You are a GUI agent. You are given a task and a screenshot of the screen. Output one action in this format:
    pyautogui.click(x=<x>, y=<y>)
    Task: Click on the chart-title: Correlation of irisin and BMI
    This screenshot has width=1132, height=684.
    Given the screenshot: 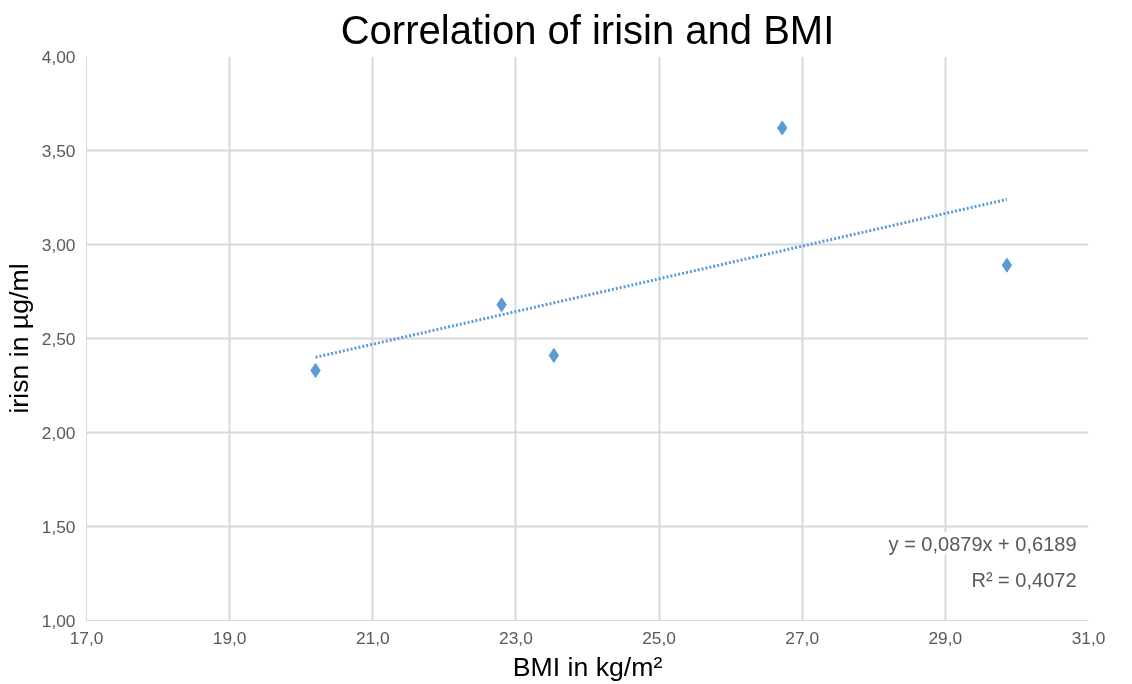 What is the action you would take?
    pyautogui.click(x=587, y=29)
    